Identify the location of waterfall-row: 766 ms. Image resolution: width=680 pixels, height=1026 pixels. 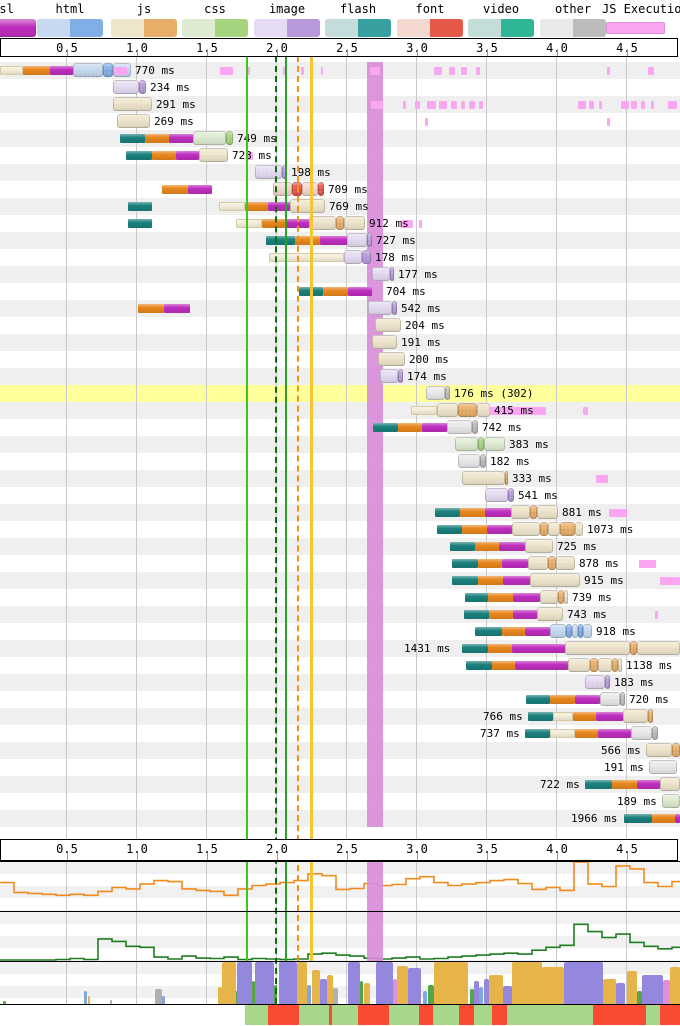
(340, 716).